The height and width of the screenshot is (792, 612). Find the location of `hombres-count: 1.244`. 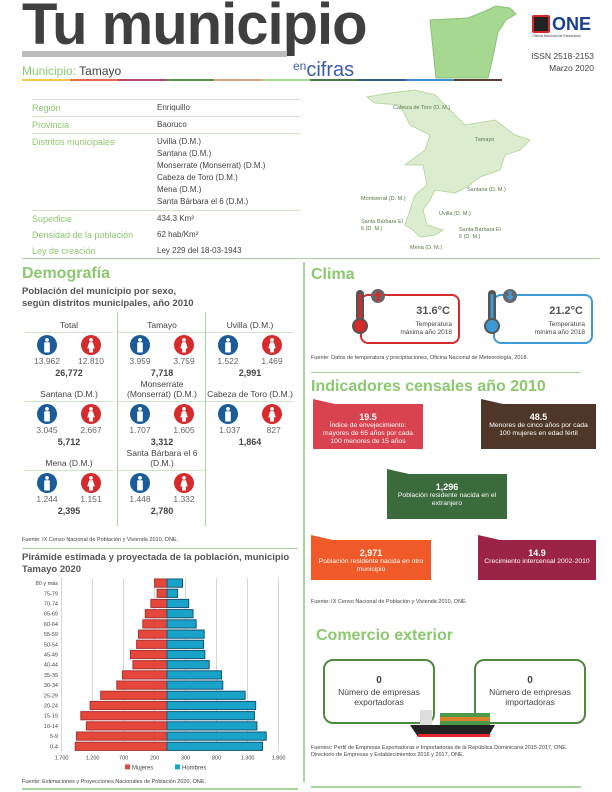

hombres-count: 1.244 is located at coordinates (47, 499).